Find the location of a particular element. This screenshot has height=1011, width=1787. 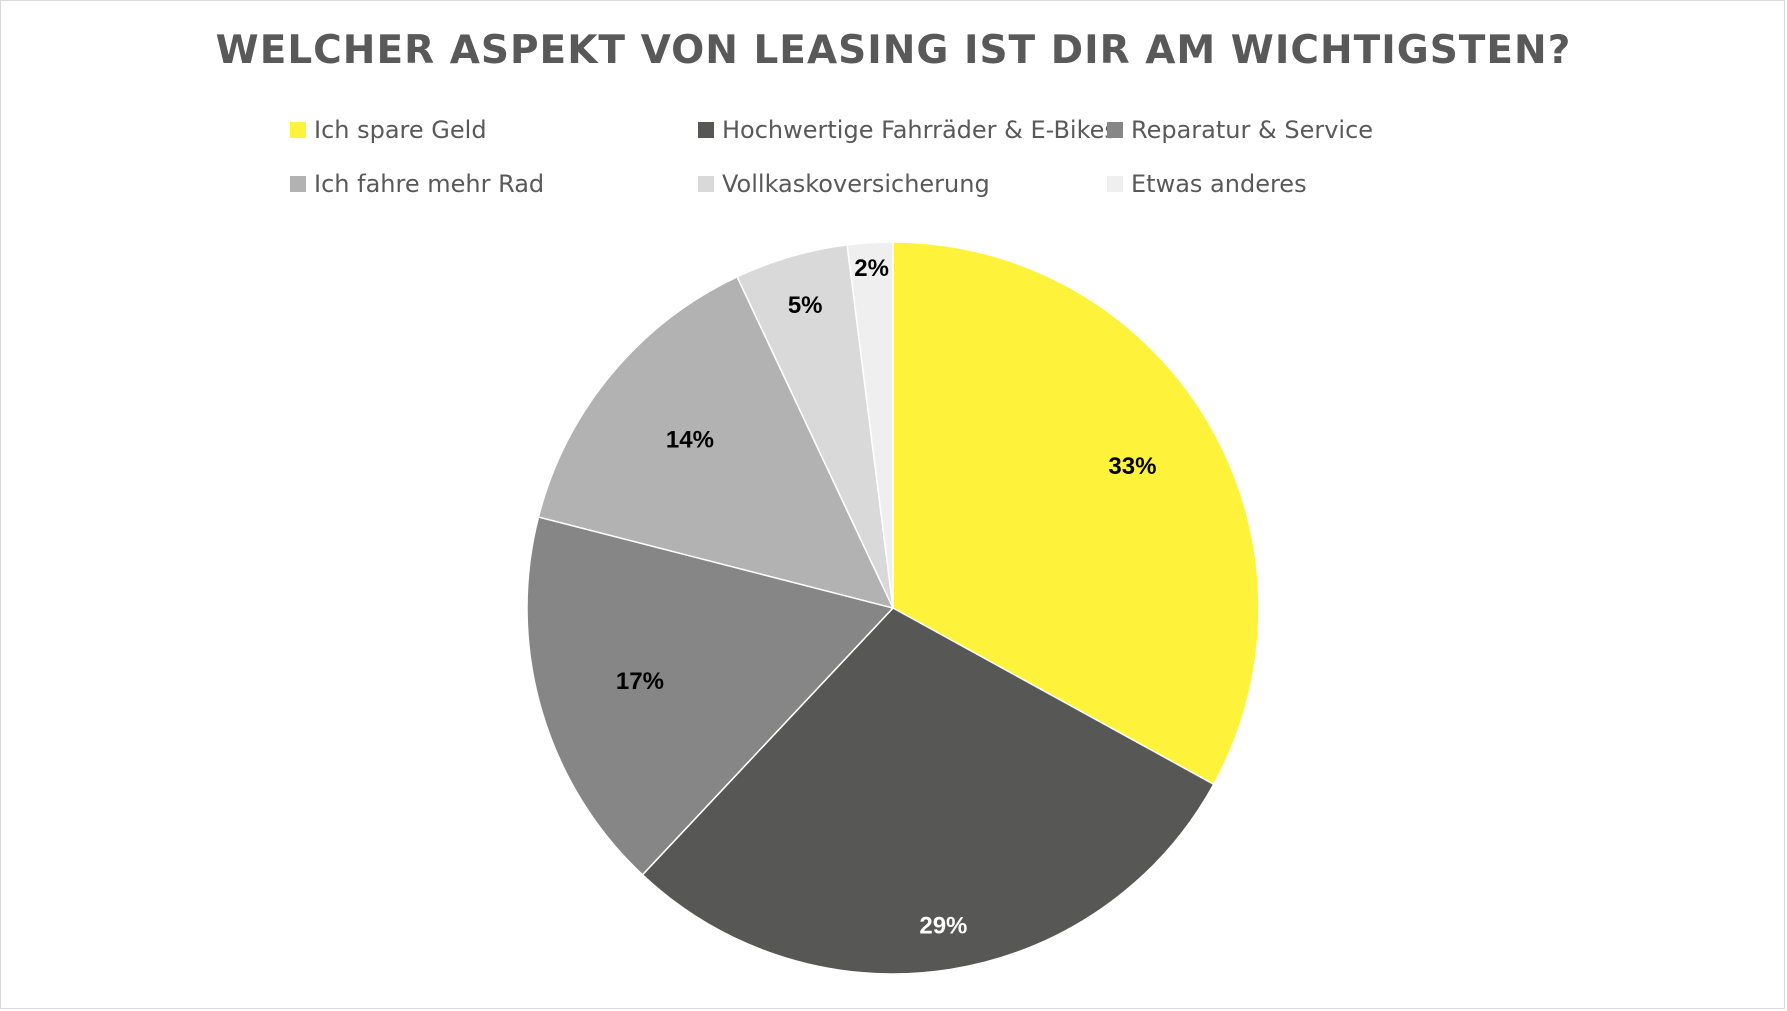

legend-item-ich-fahre-mehr-rad: Ich fahre mehr Rad is located at coordinates (417, 184).